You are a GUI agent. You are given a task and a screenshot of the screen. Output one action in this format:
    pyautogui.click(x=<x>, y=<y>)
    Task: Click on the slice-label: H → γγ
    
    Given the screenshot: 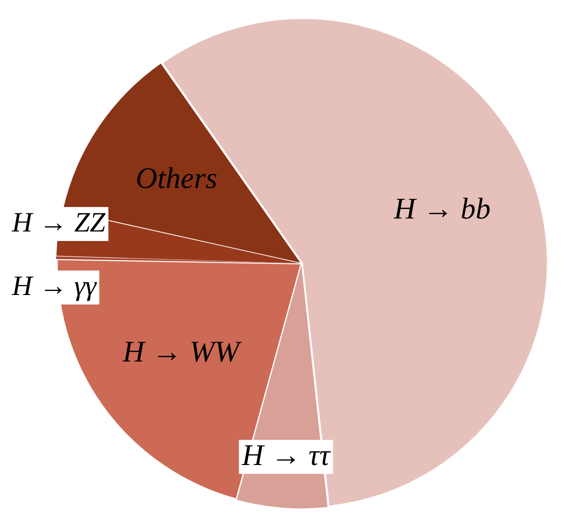 What is the action you would take?
    pyautogui.click(x=54, y=286)
    